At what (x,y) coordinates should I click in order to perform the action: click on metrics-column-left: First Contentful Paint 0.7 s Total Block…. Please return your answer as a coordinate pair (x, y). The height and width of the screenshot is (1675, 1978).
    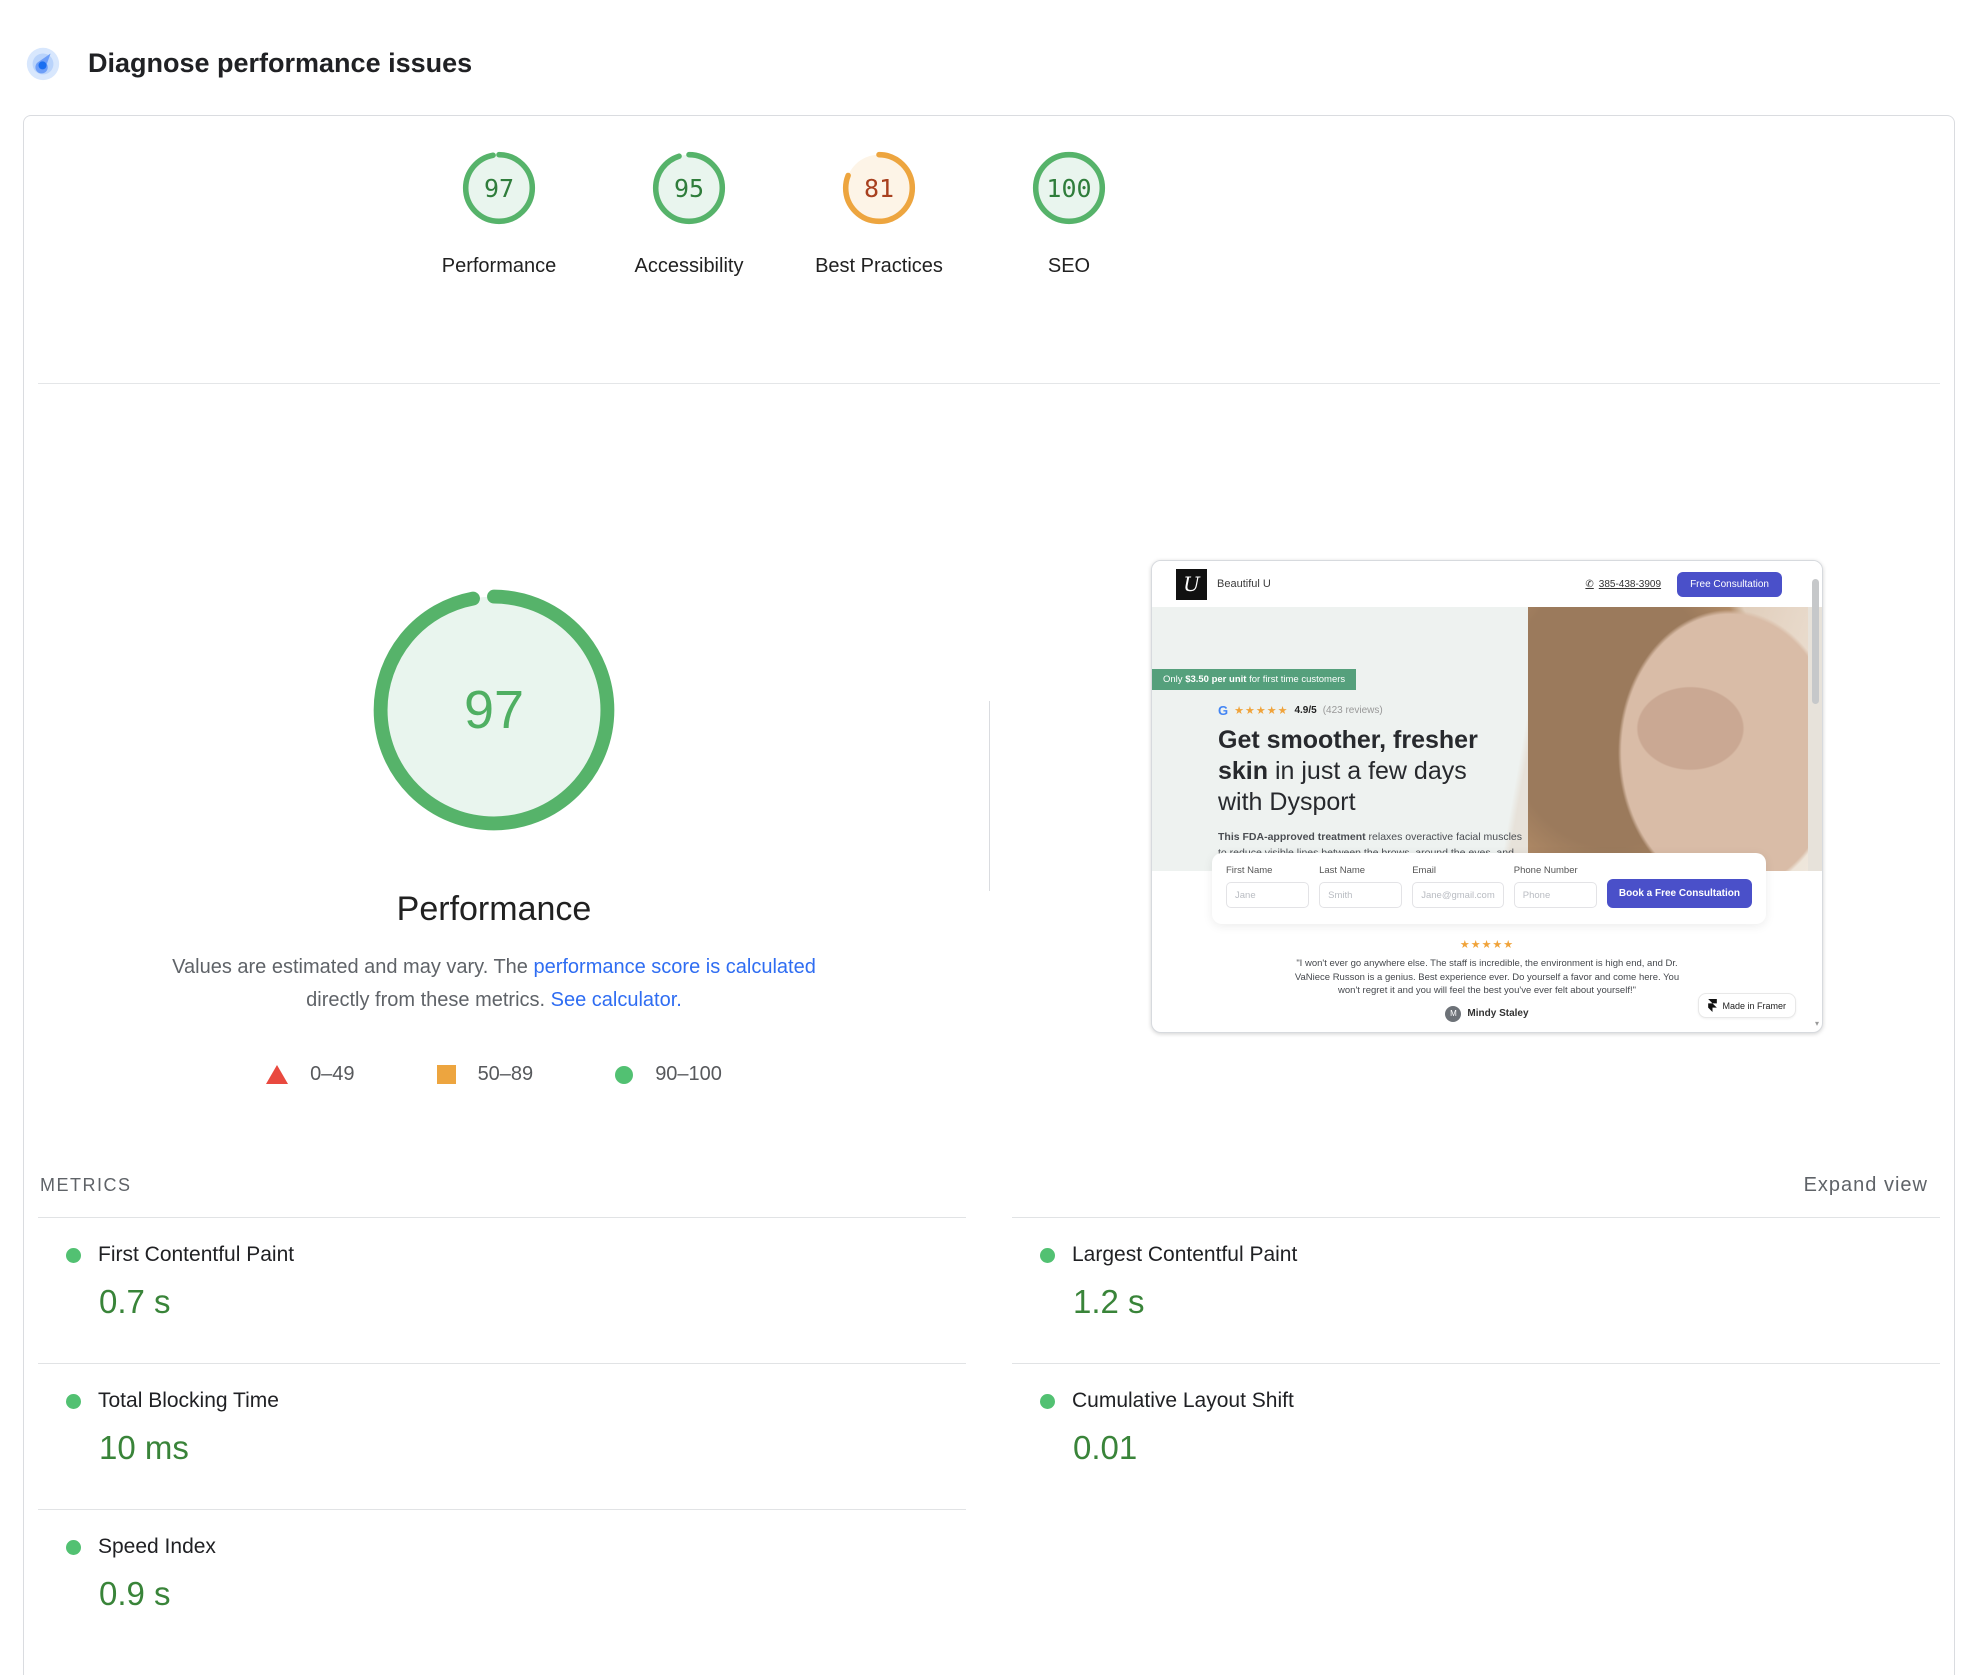
    Looking at the image, I should click on (502, 1436).